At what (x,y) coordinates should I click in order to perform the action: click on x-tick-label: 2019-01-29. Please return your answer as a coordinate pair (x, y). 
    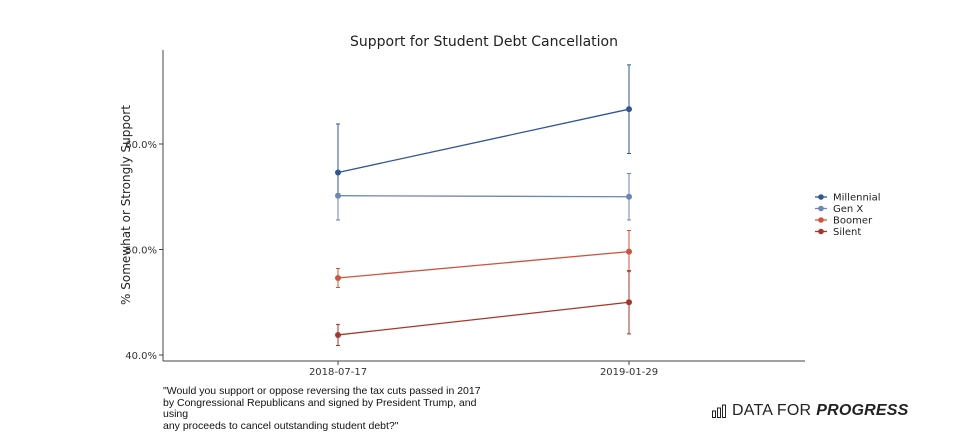
    Looking at the image, I should click on (629, 372).